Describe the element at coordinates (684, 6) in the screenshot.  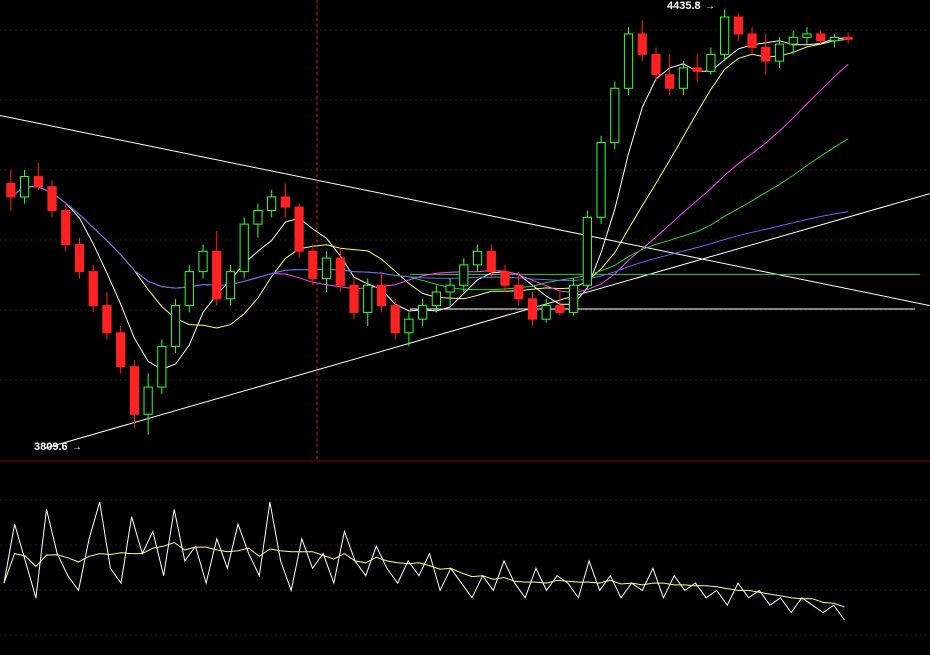
I see `high-price-label: 4435.8` at that location.